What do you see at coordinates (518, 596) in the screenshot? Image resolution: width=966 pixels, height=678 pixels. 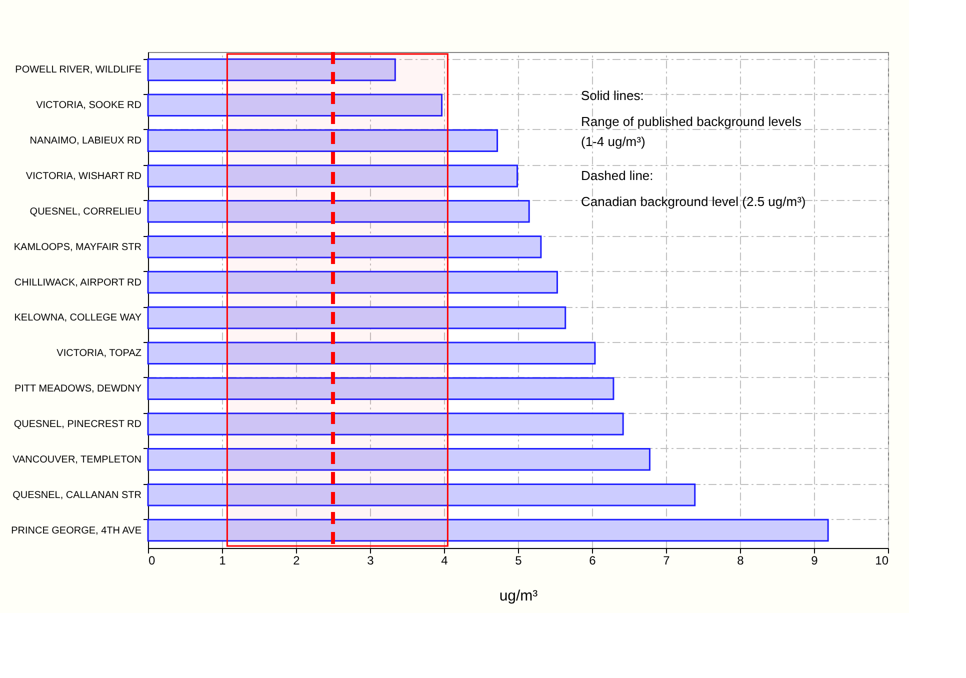 I see `x-axis-title: ug/m³` at bounding box center [518, 596].